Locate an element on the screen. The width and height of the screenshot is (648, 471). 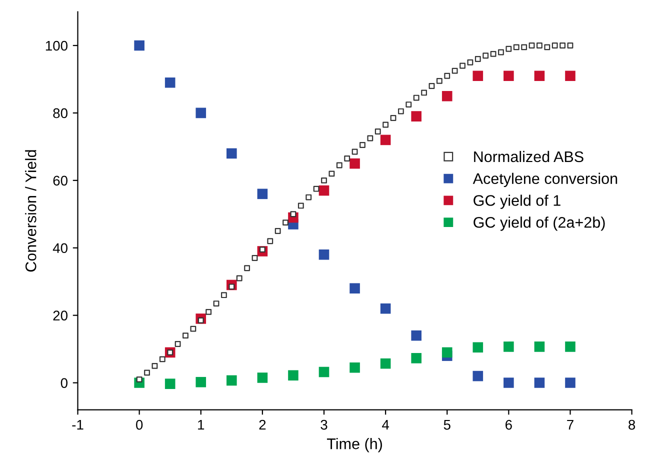
x-axis-title: Time (h) is located at coordinates (354, 445).